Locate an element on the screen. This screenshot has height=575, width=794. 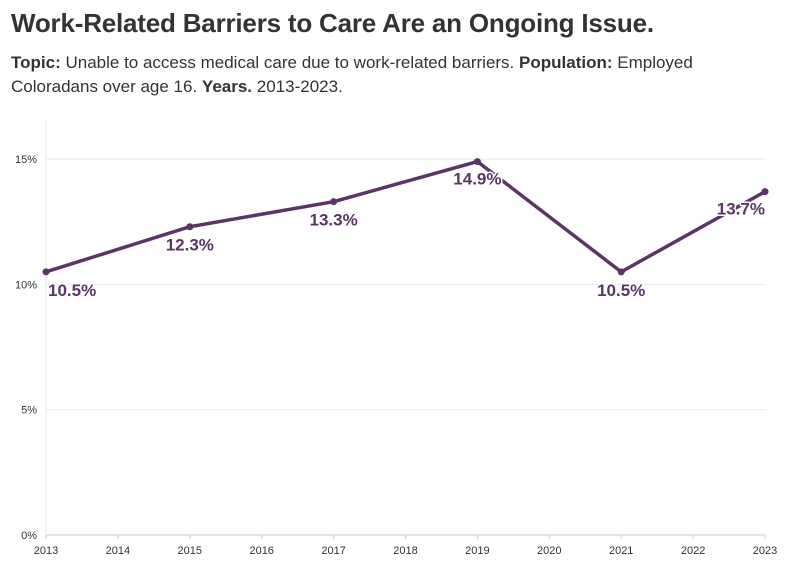
data-label: 13.3% is located at coordinates (333, 220).